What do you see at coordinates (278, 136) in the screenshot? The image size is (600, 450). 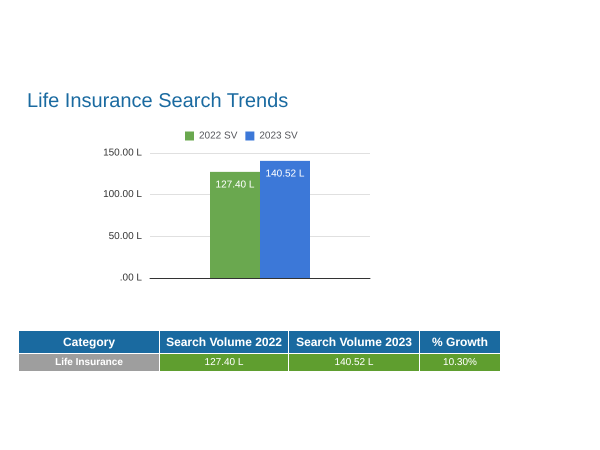 I see `legend-label: 2023 SV` at bounding box center [278, 136].